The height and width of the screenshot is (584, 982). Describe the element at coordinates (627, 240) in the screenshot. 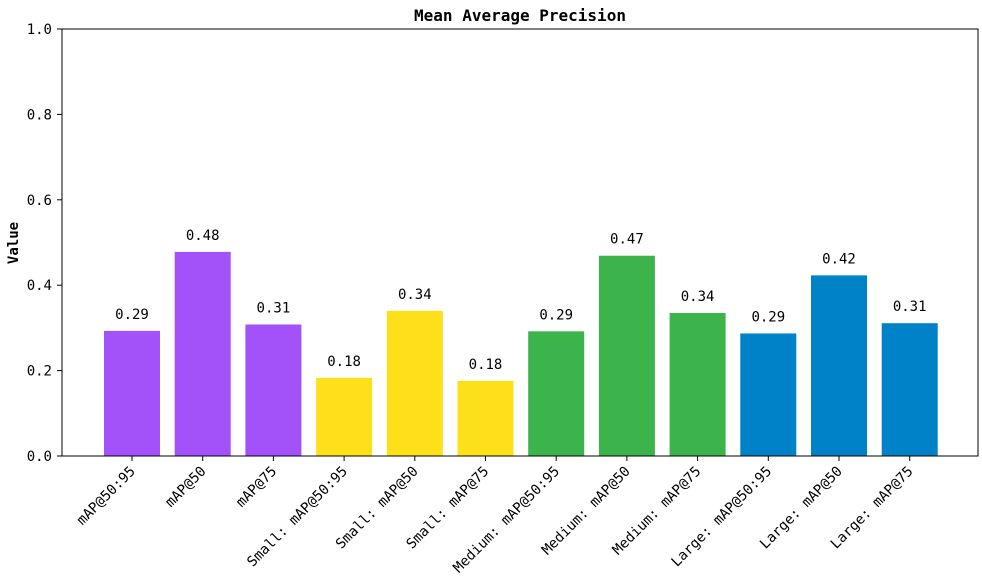

I see `data-label: 0.47` at that location.